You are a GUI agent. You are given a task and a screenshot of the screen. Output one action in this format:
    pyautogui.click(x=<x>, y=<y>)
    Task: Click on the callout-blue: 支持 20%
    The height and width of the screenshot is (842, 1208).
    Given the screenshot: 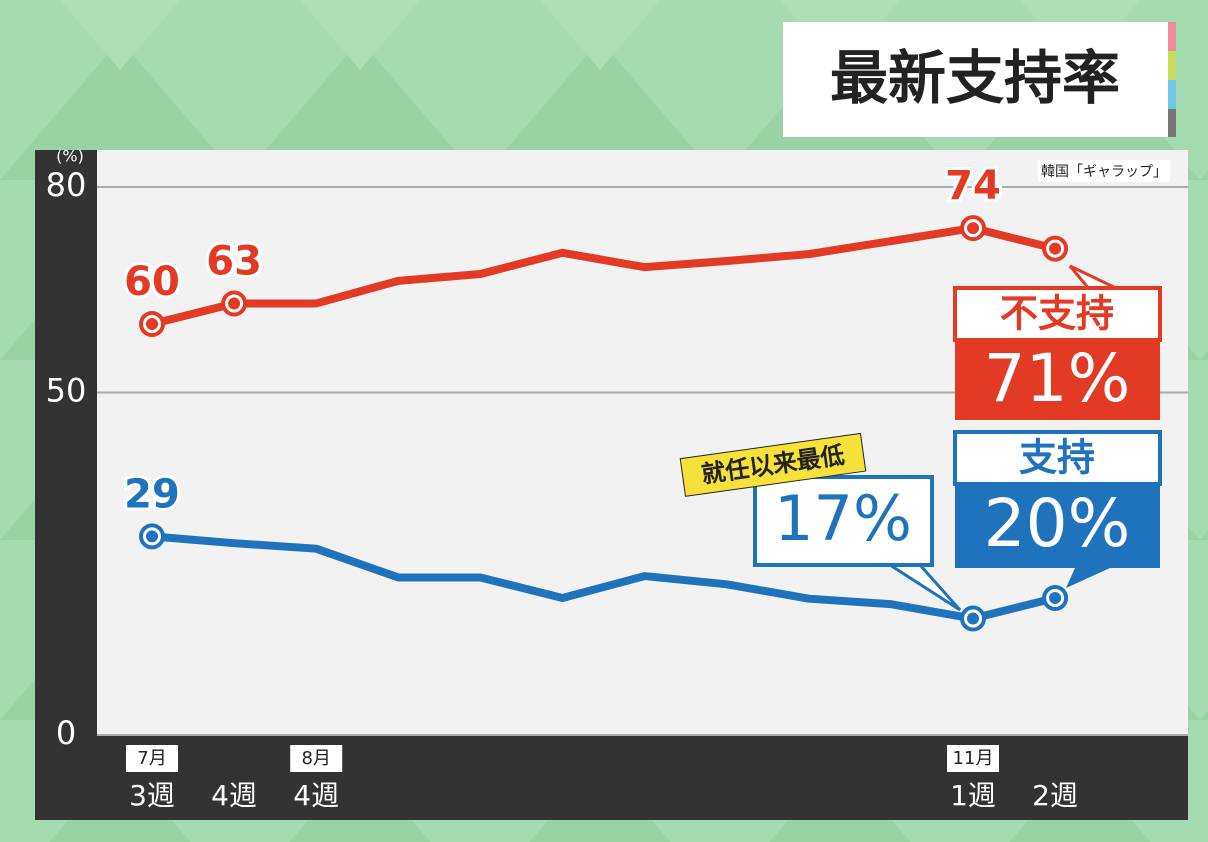 What is the action you would take?
    pyautogui.click(x=1057, y=509)
    